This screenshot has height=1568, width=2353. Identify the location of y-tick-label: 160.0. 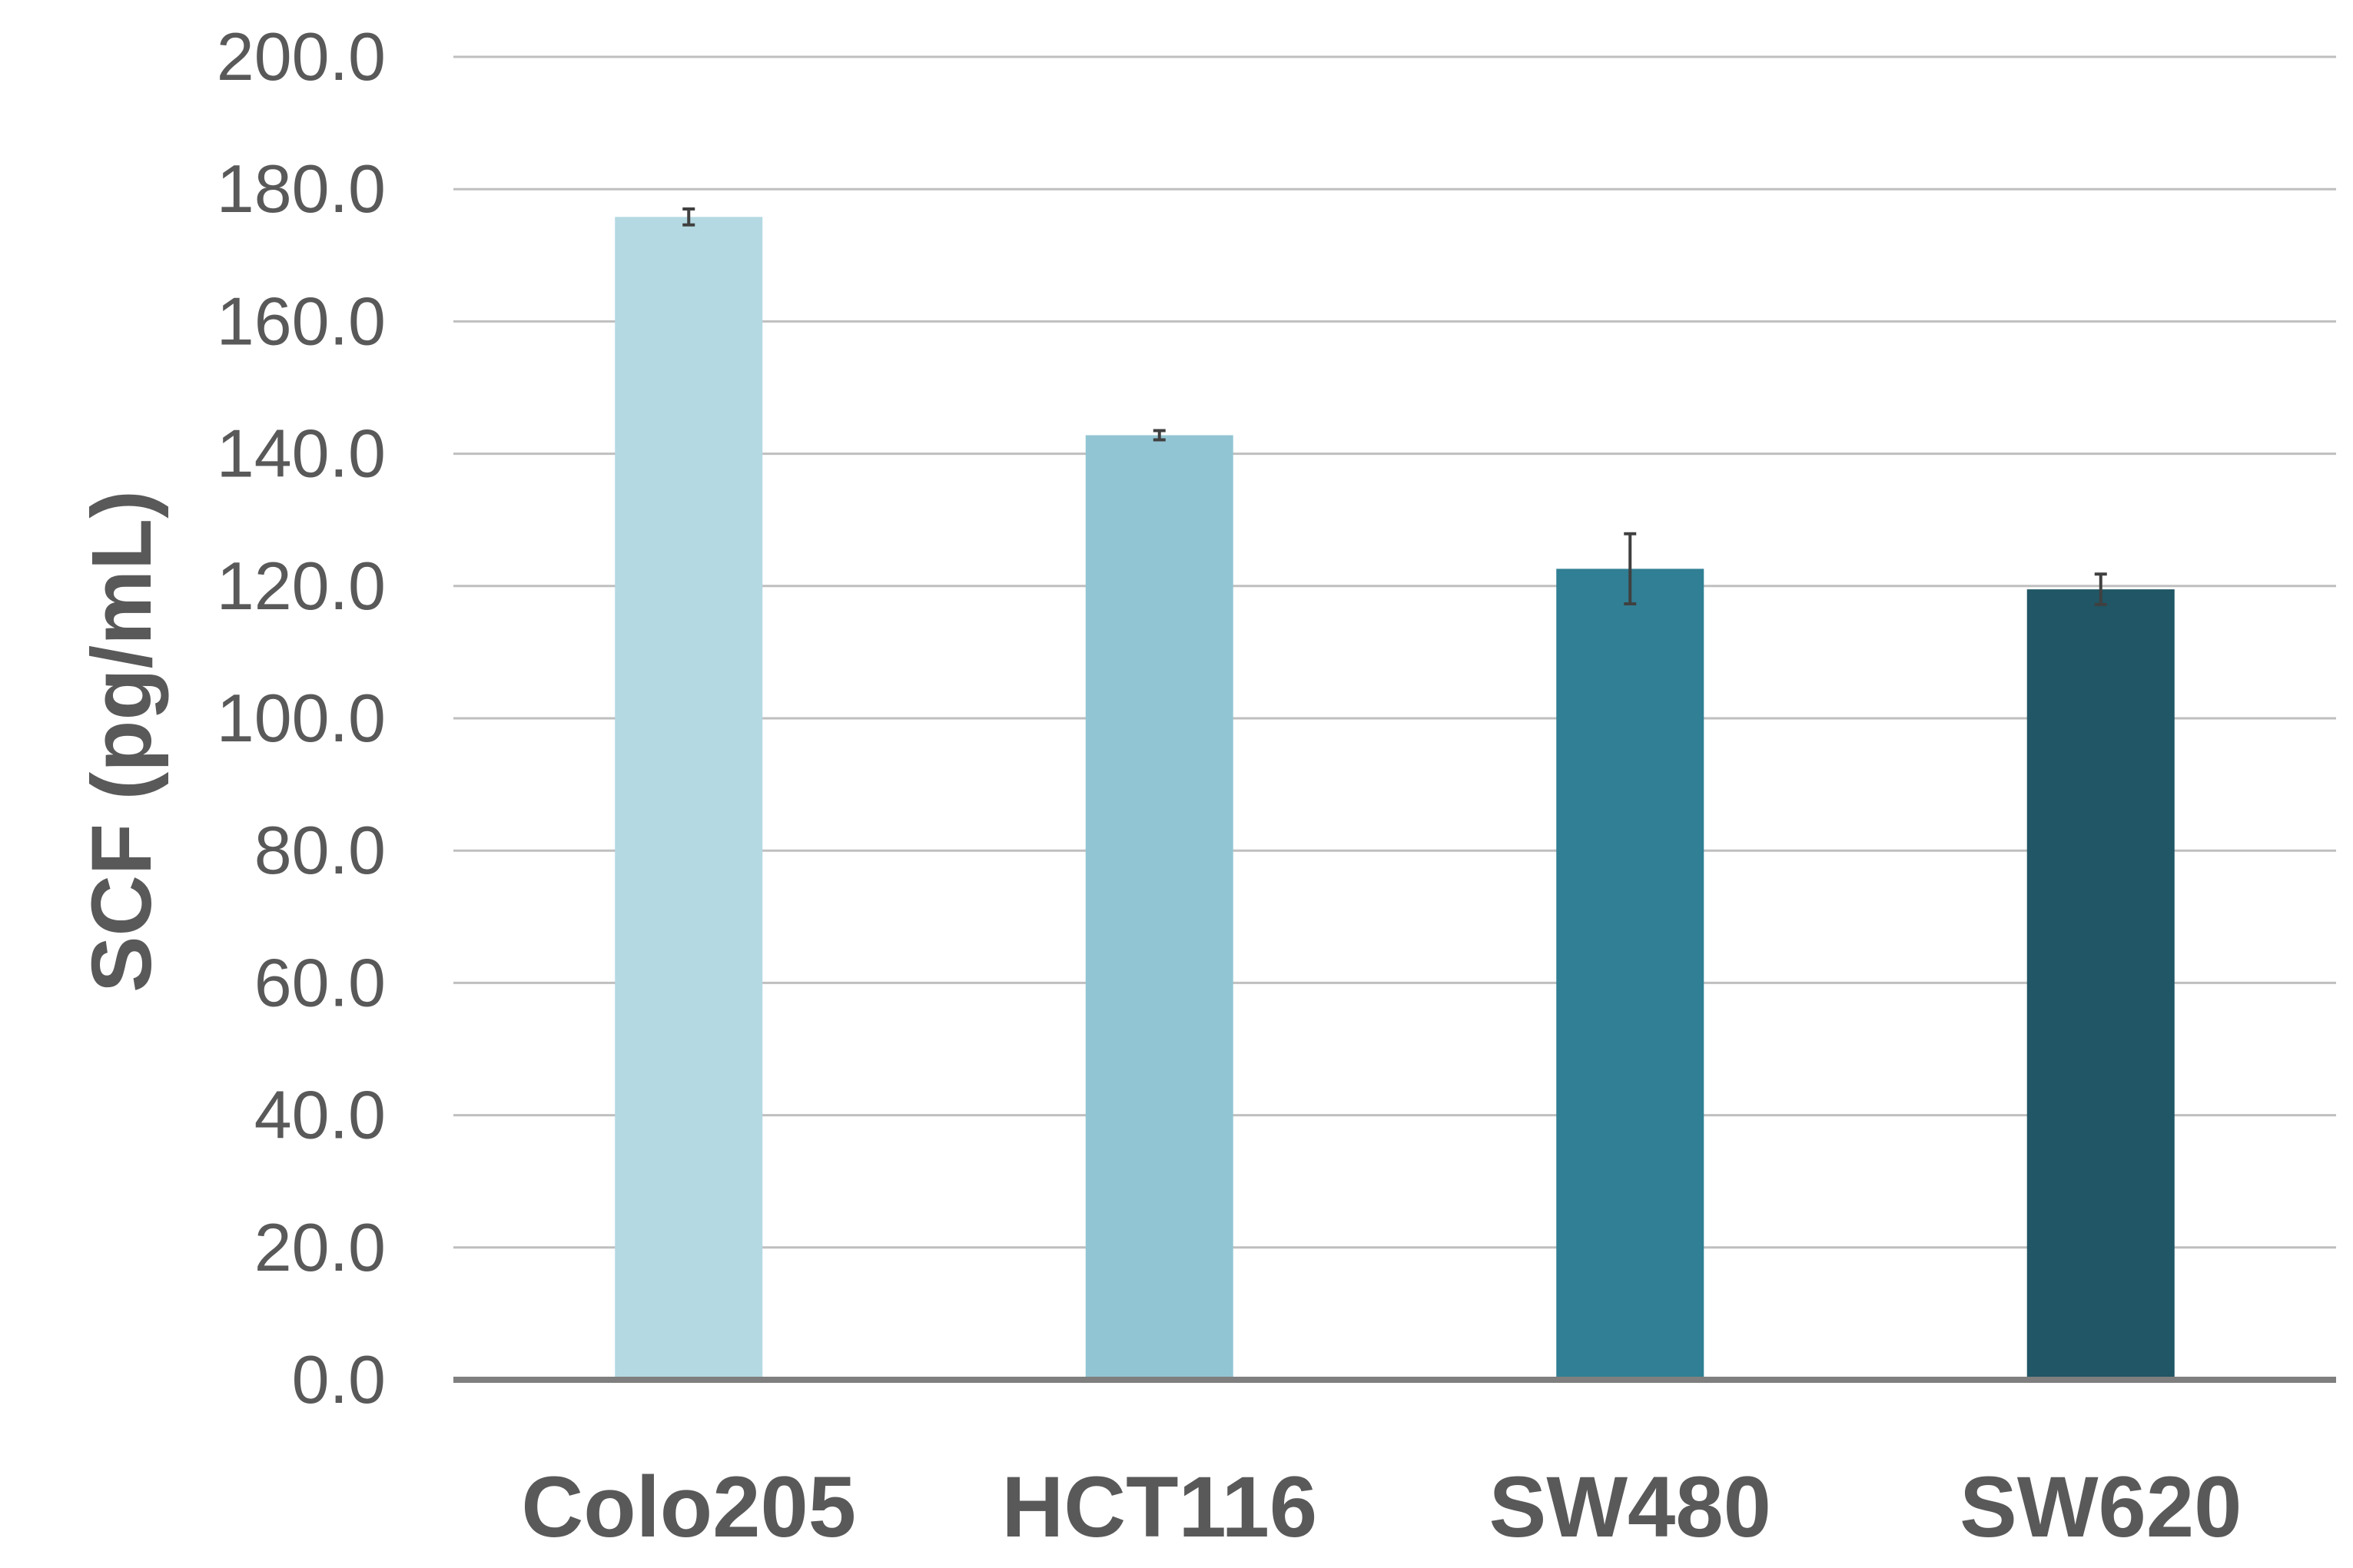
(301, 321).